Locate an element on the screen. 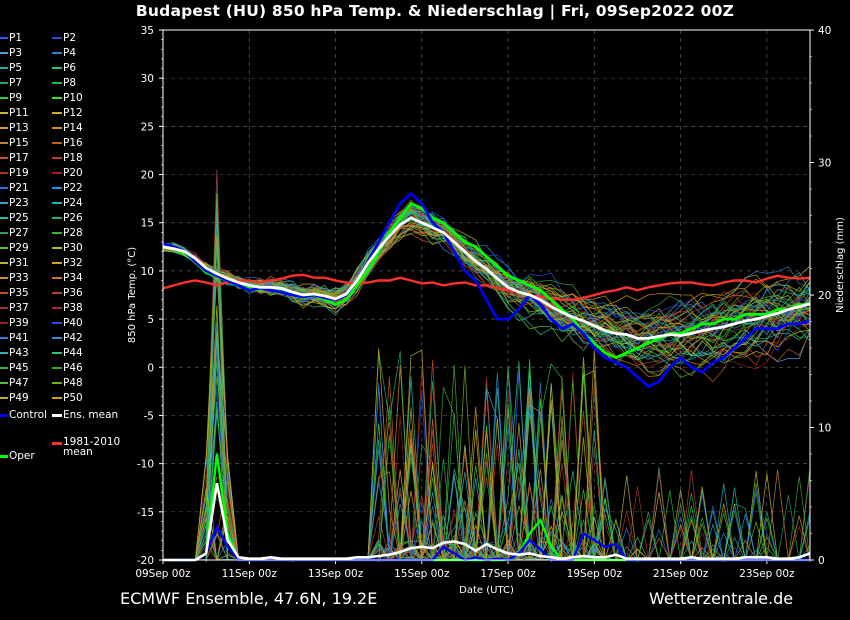 This screenshot has height=620, width=850. legend-item-P15: P15 is located at coordinates (14, 143).